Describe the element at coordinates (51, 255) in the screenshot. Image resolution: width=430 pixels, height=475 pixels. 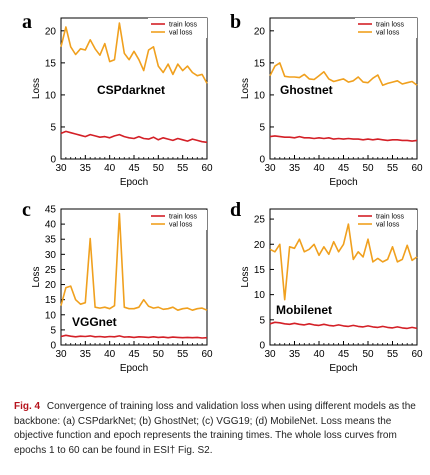
I see `y-tick-label: 30` at that location.